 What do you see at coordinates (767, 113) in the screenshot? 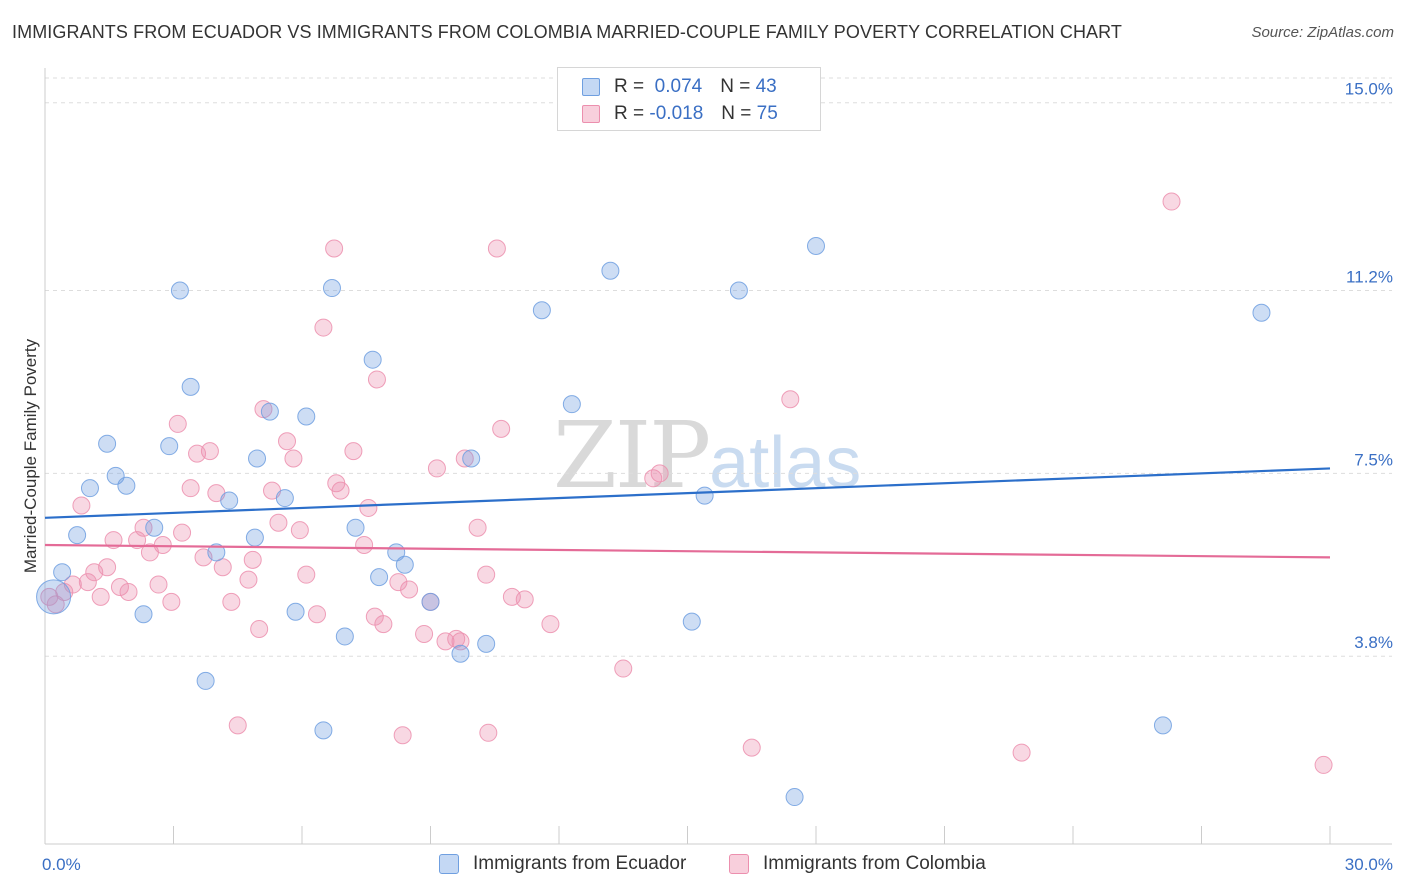
I see `legend-n-value-colombia: 75` at bounding box center [767, 113].